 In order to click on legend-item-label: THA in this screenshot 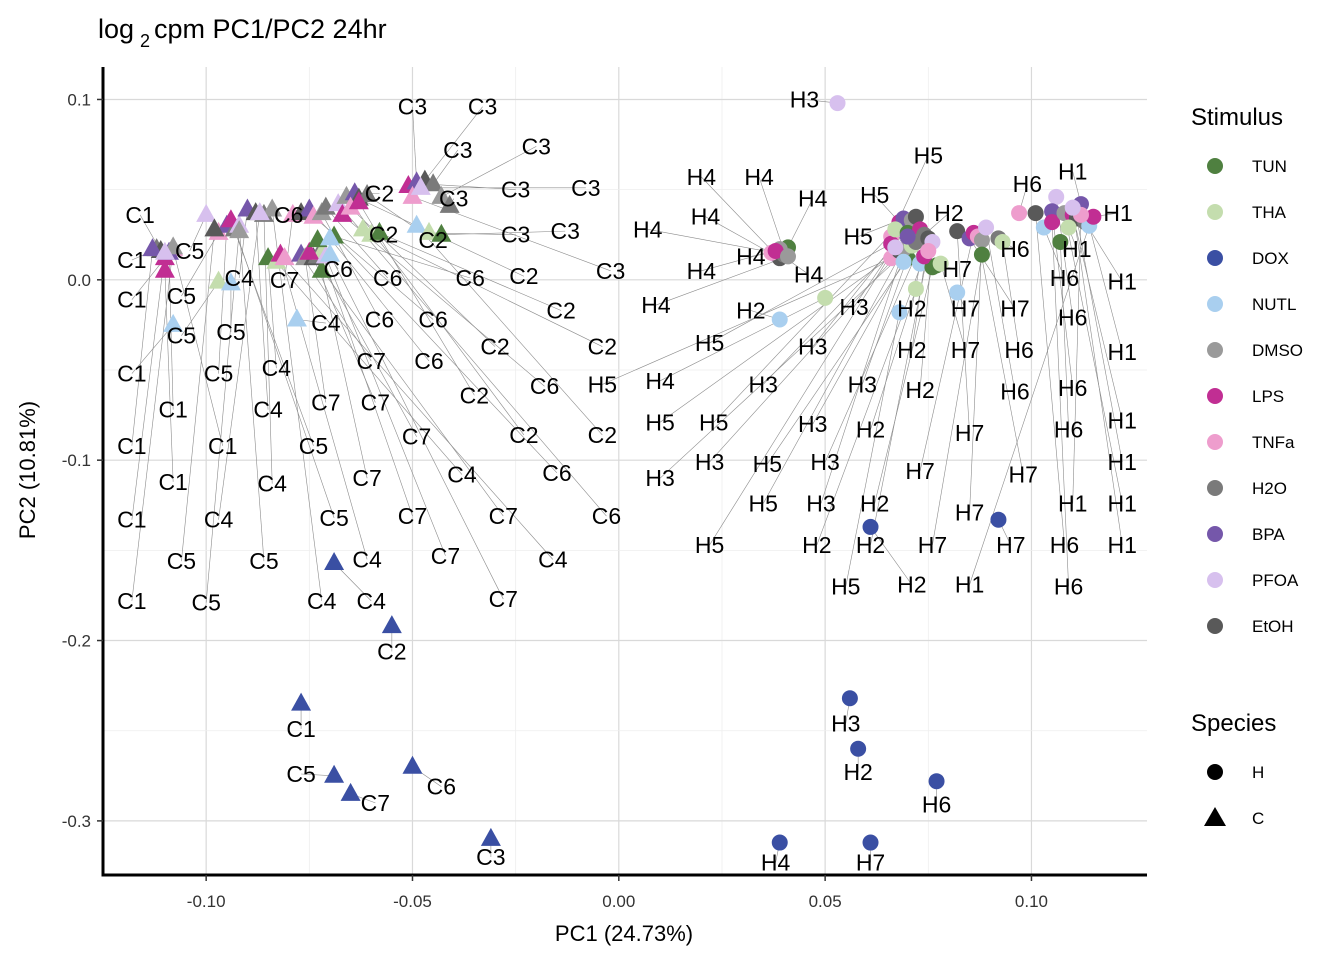, I will do `click(1269, 212)`.